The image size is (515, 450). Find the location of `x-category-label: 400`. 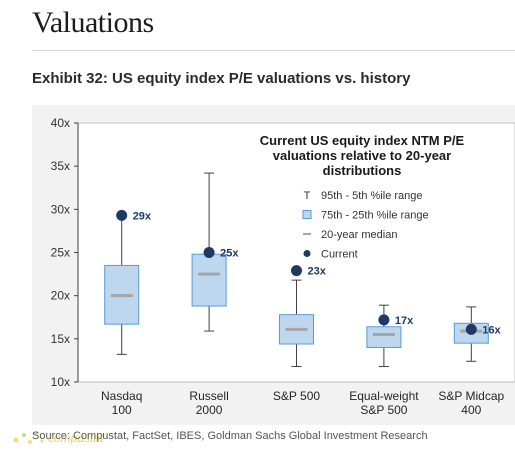

x-category-label: 400 is located at coordinates (471, 410).